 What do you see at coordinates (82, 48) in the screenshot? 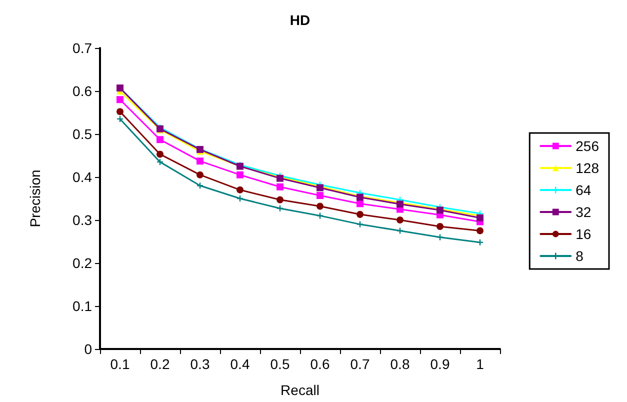
I see `y-tick-label: 0.7` at bounding box center [82, 48].